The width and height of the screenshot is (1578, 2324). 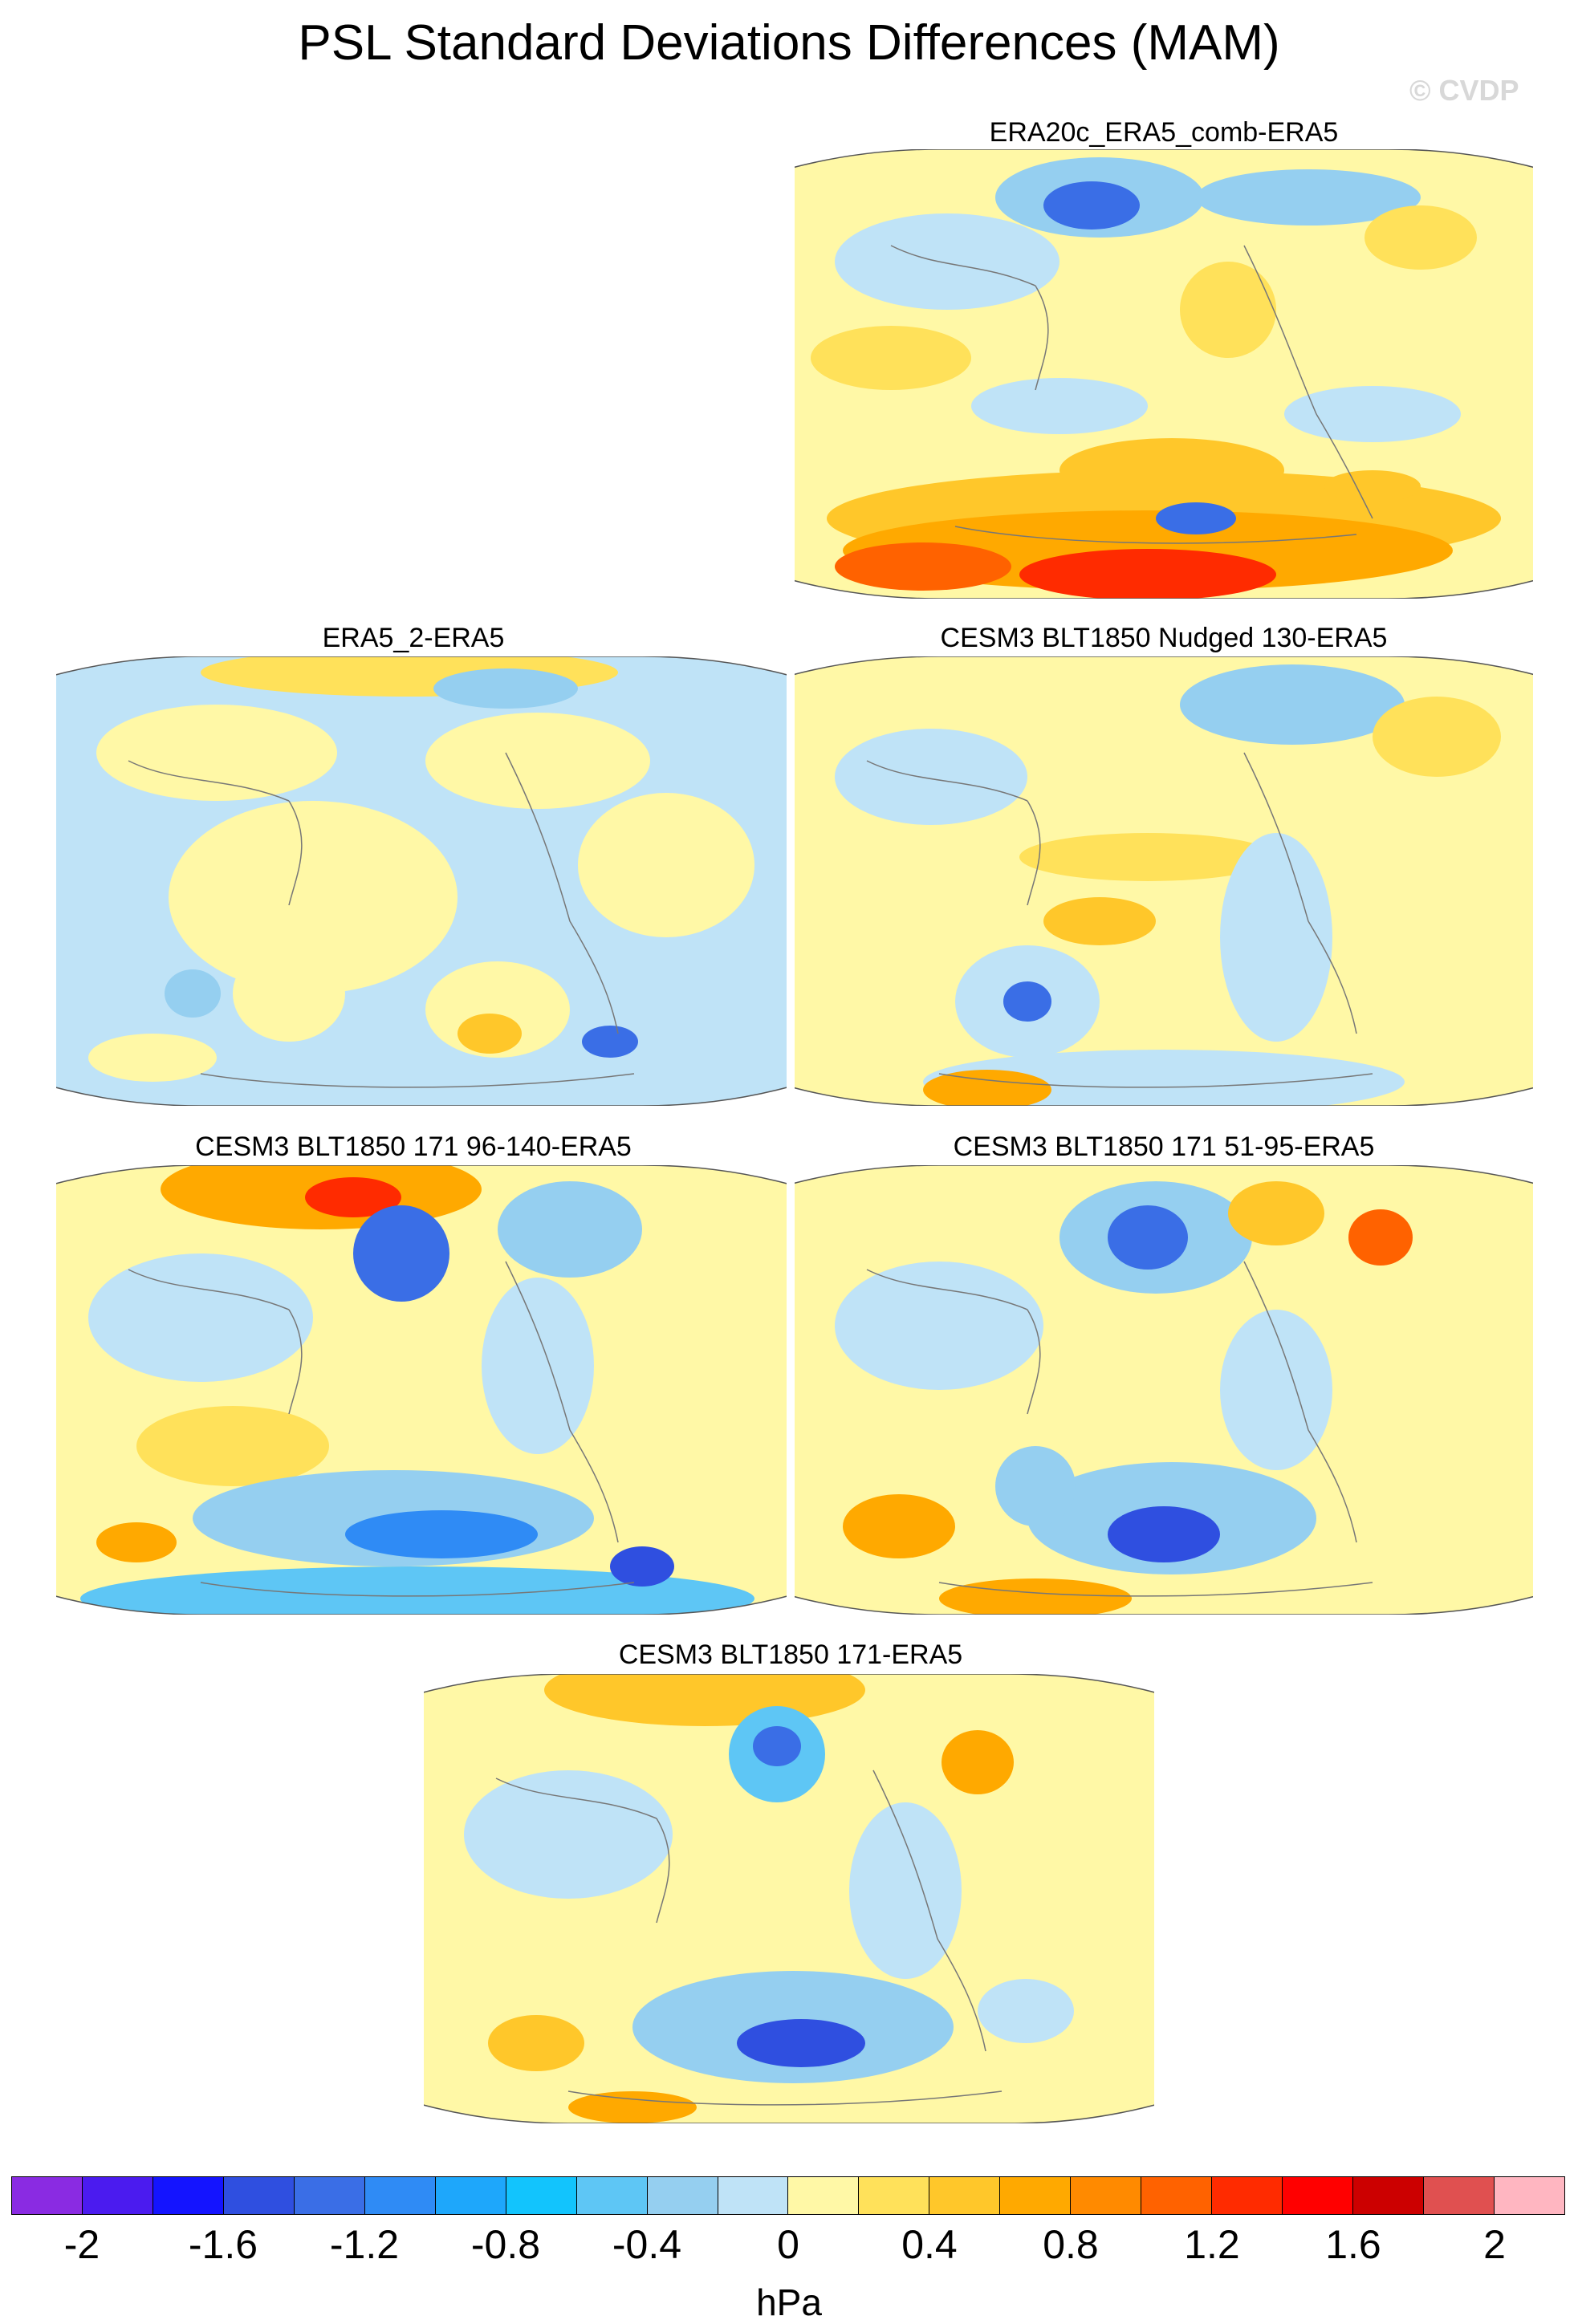 What do you see at coordinates (1464, 90) in the screenshot?
I see `cvdp-watermark: © CVDP` at bounding box center [1464, 90].